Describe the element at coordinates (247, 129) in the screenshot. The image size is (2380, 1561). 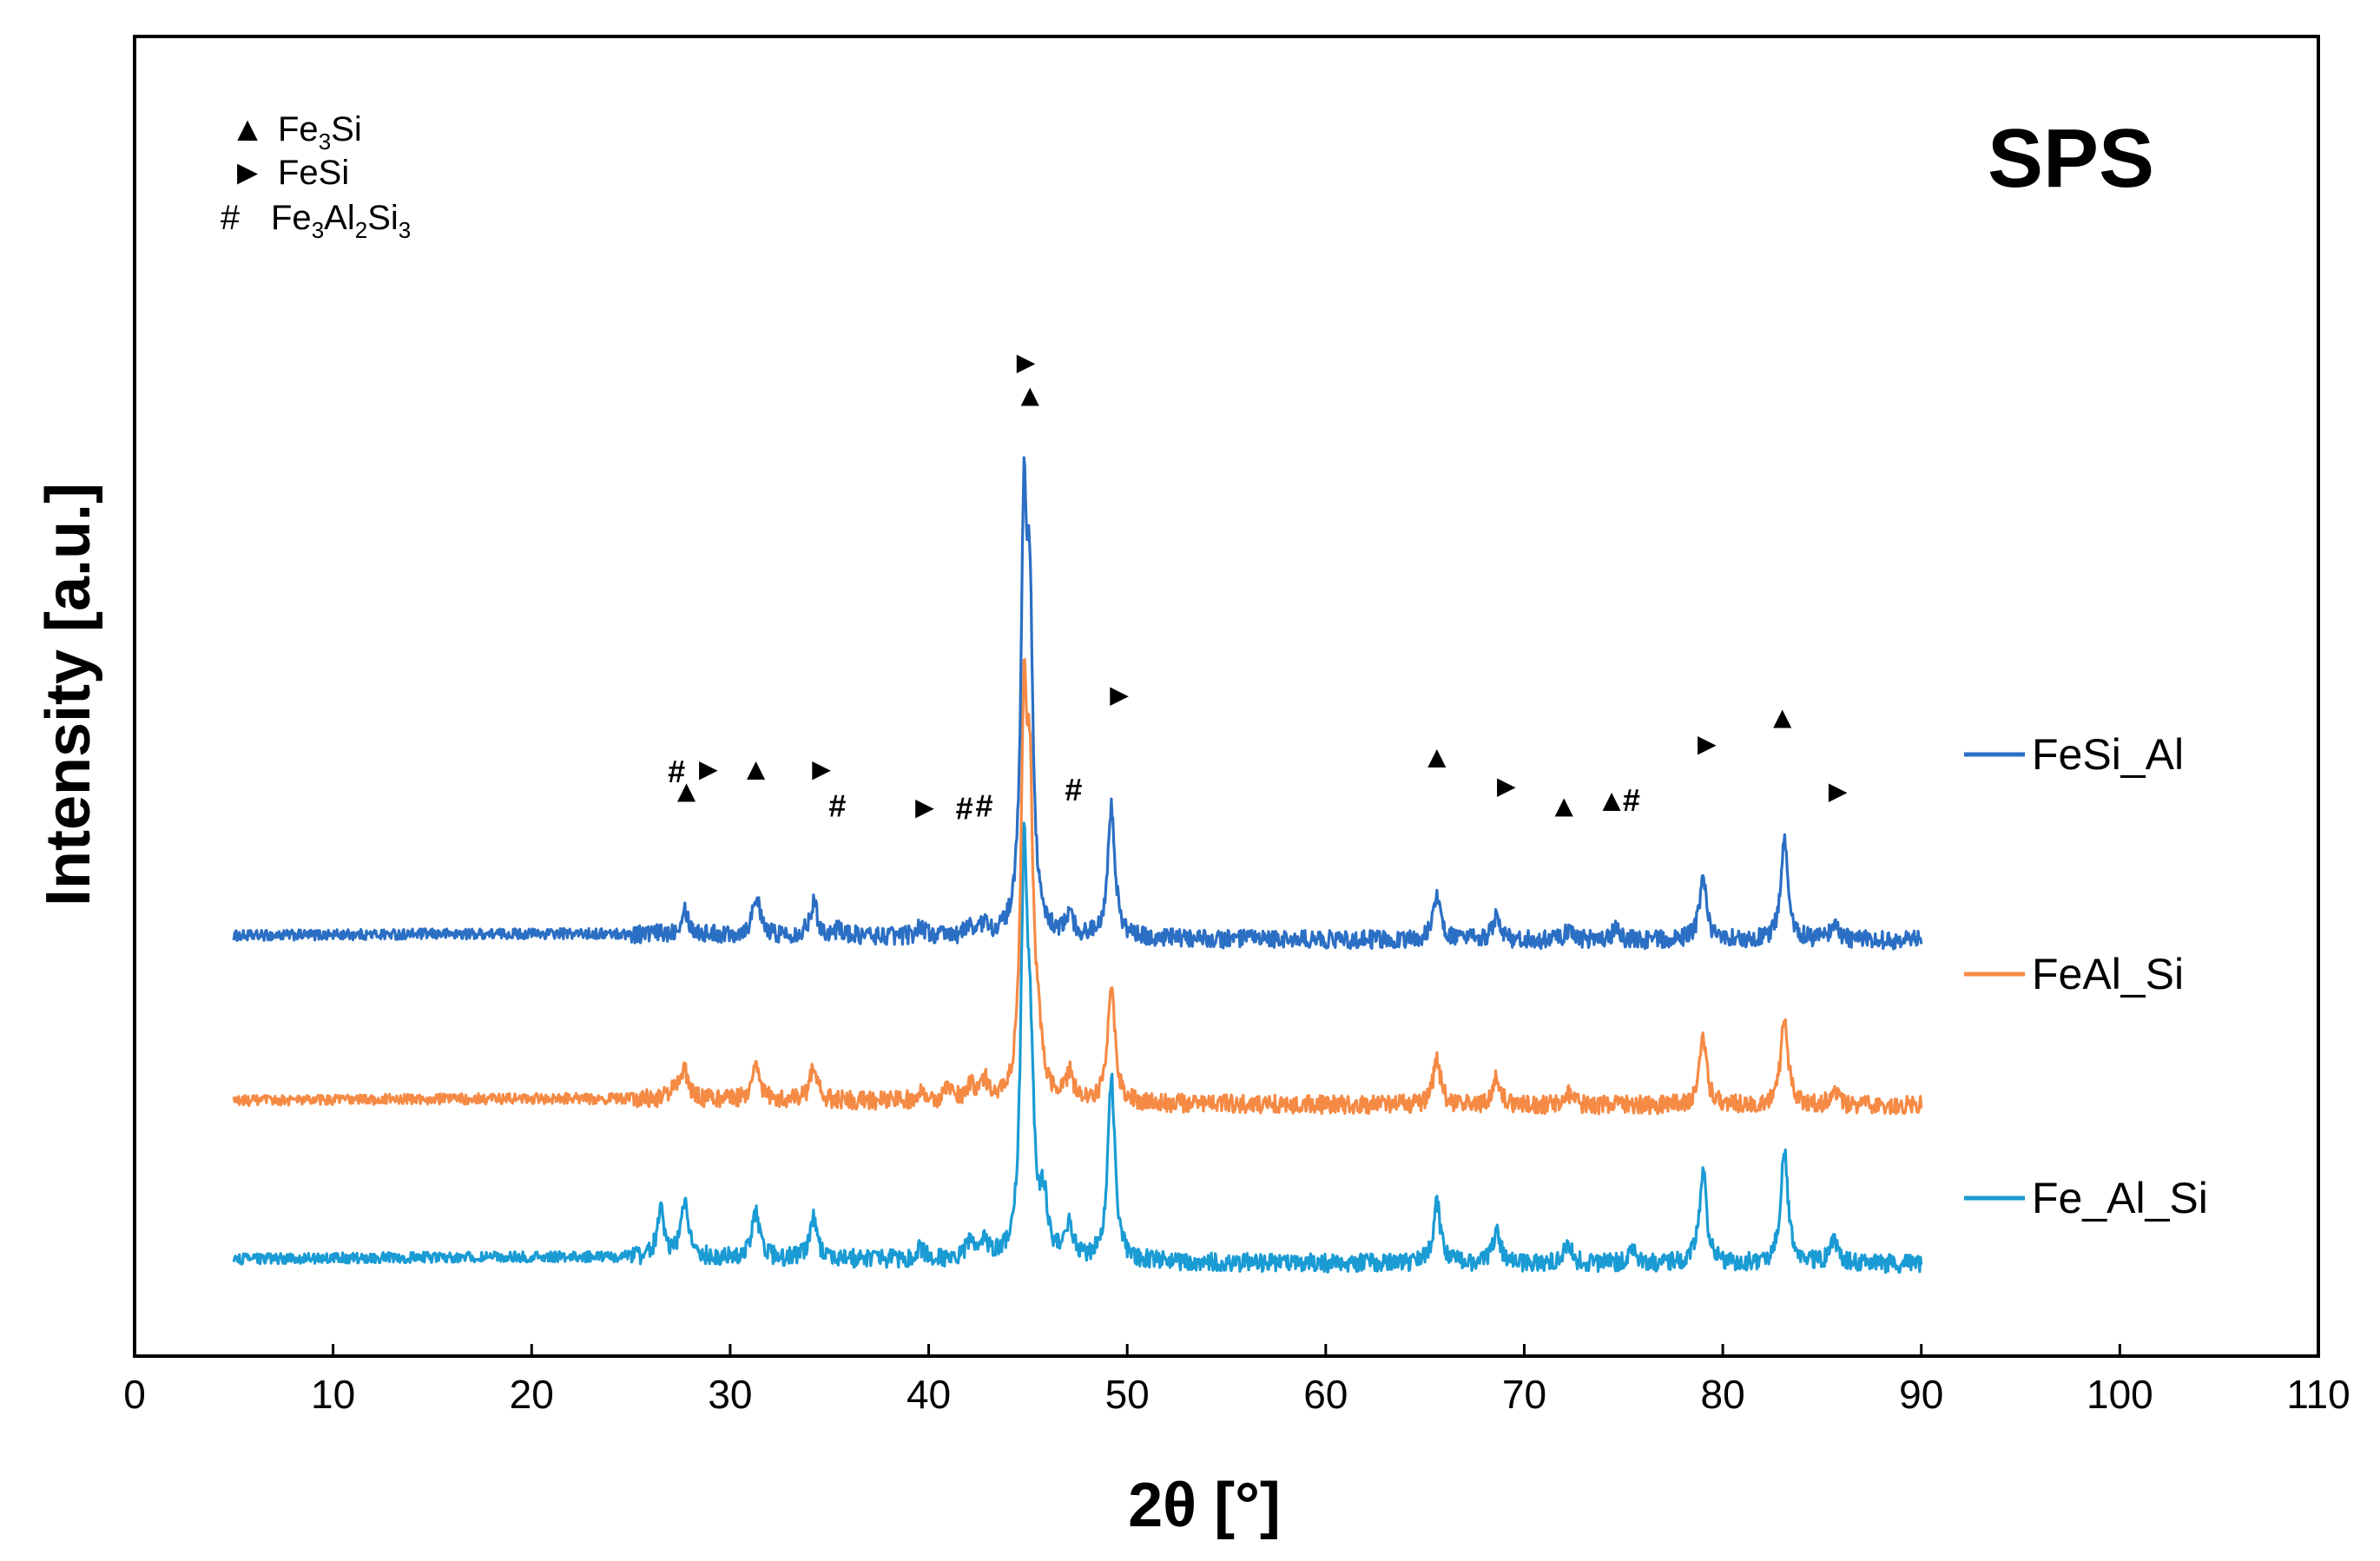
I see `legend-symbol-fe3si: ▲` at that location.